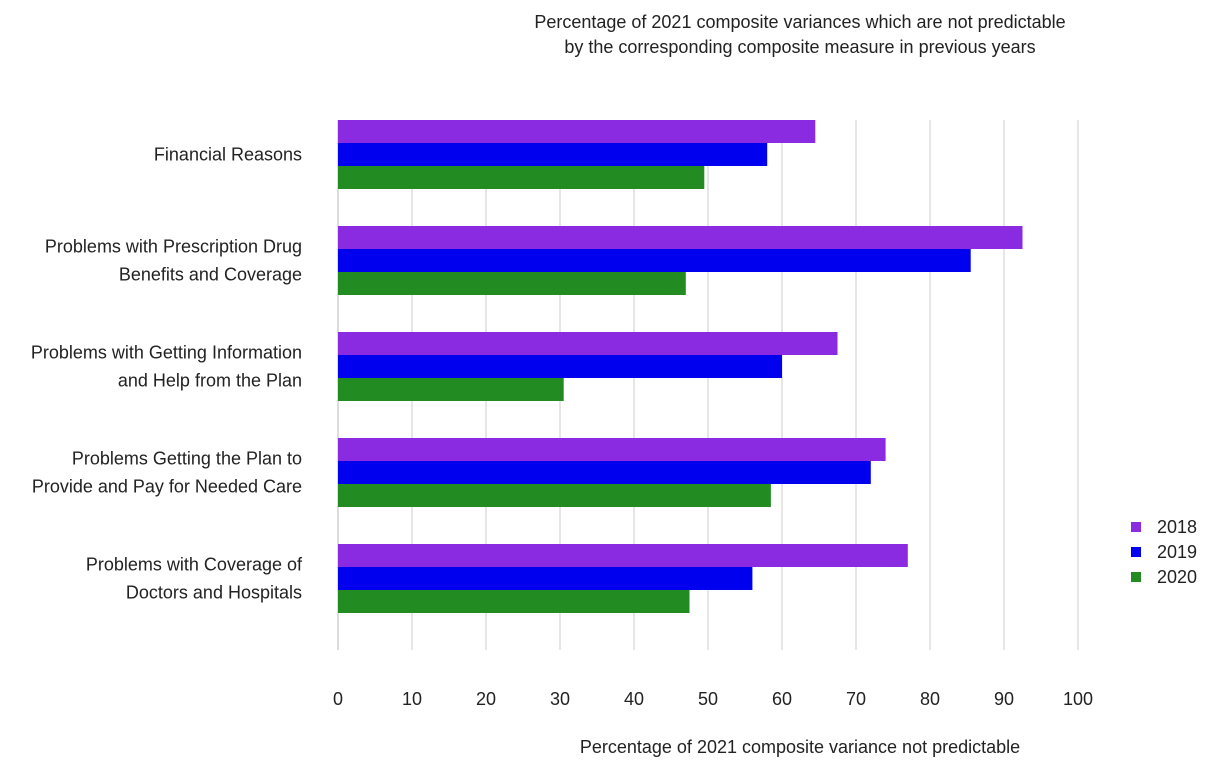  I want to click on x-tick-label: 70, so click(856, 699).